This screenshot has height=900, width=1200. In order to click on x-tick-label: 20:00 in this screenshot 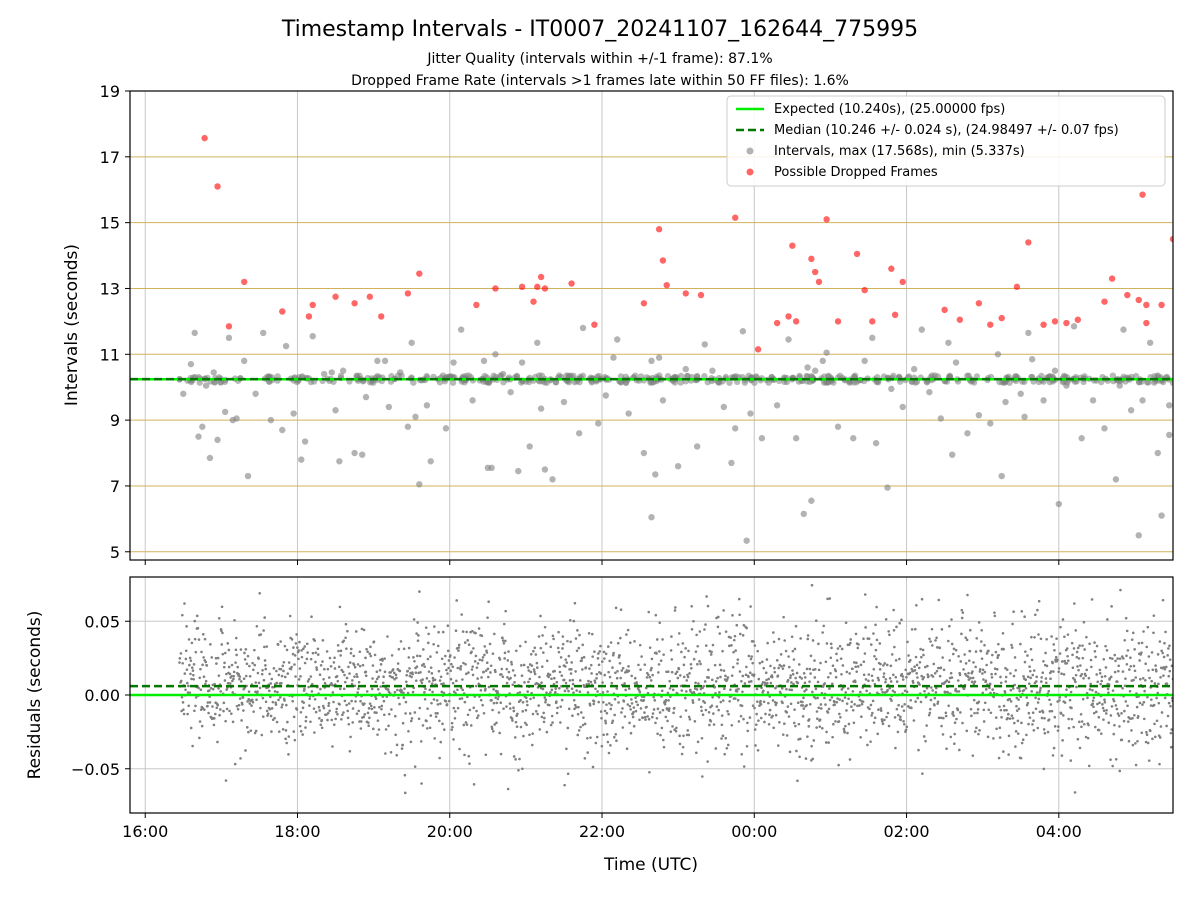, I will do `click(450, 831)`.